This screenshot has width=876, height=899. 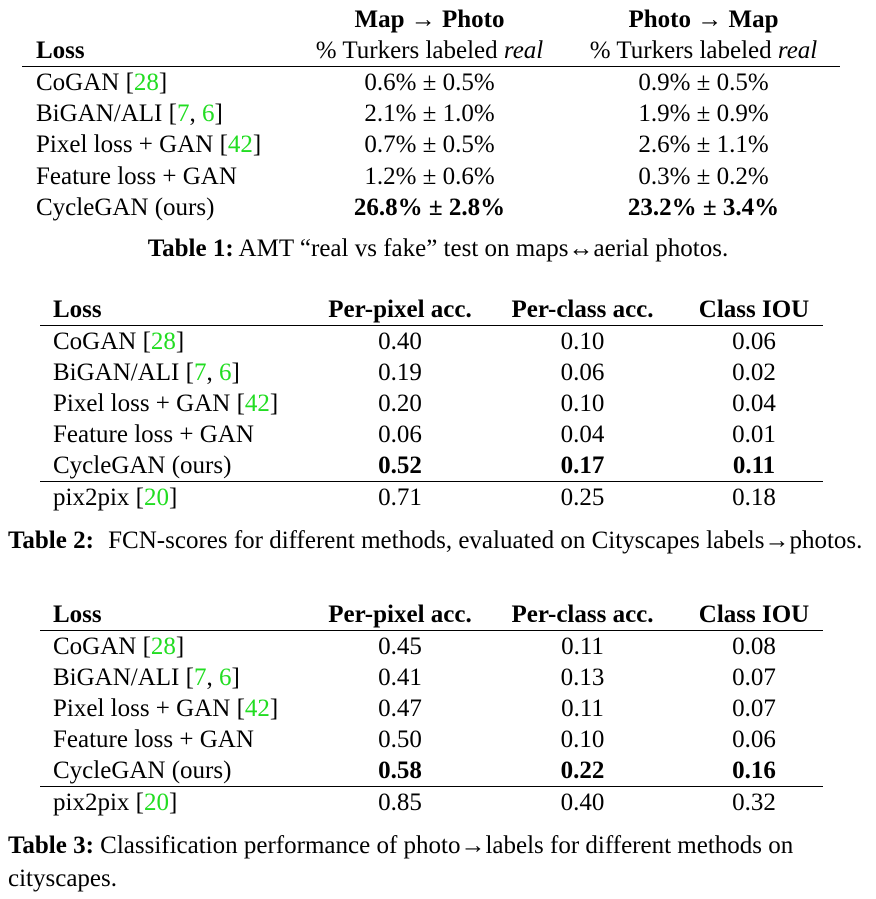 What do you see at coordinates (703, 176) in the screenshot?
I see `value-cell: 0.3% ± 0.2%` at bounding box center [703, 176].